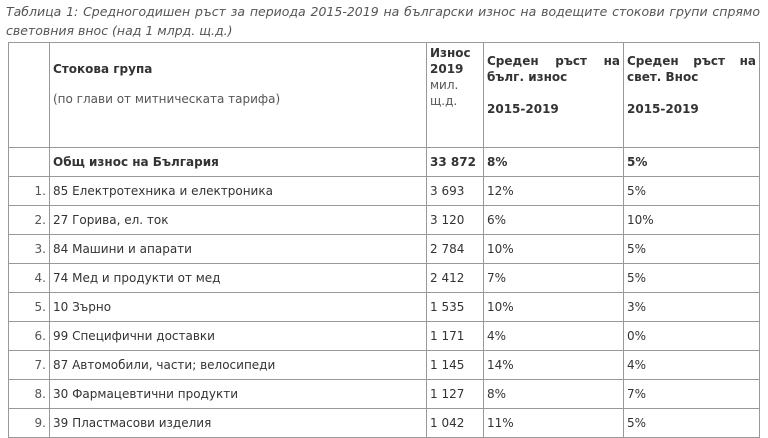 The height and width of the screenshot is (438, 768). What do you see at coordinates (29, 95) in the screenshot?
I see `header-num` at bounding box center [29, 95].